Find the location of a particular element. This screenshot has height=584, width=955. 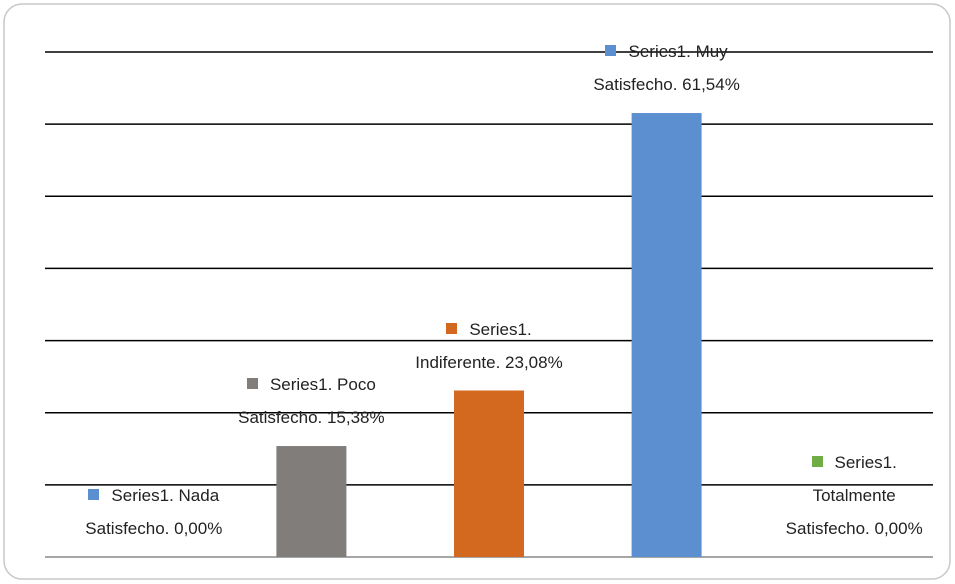

data-label: Series1. Totalmente Satisfecho. 0,00% is located at coordinates (854, 495).